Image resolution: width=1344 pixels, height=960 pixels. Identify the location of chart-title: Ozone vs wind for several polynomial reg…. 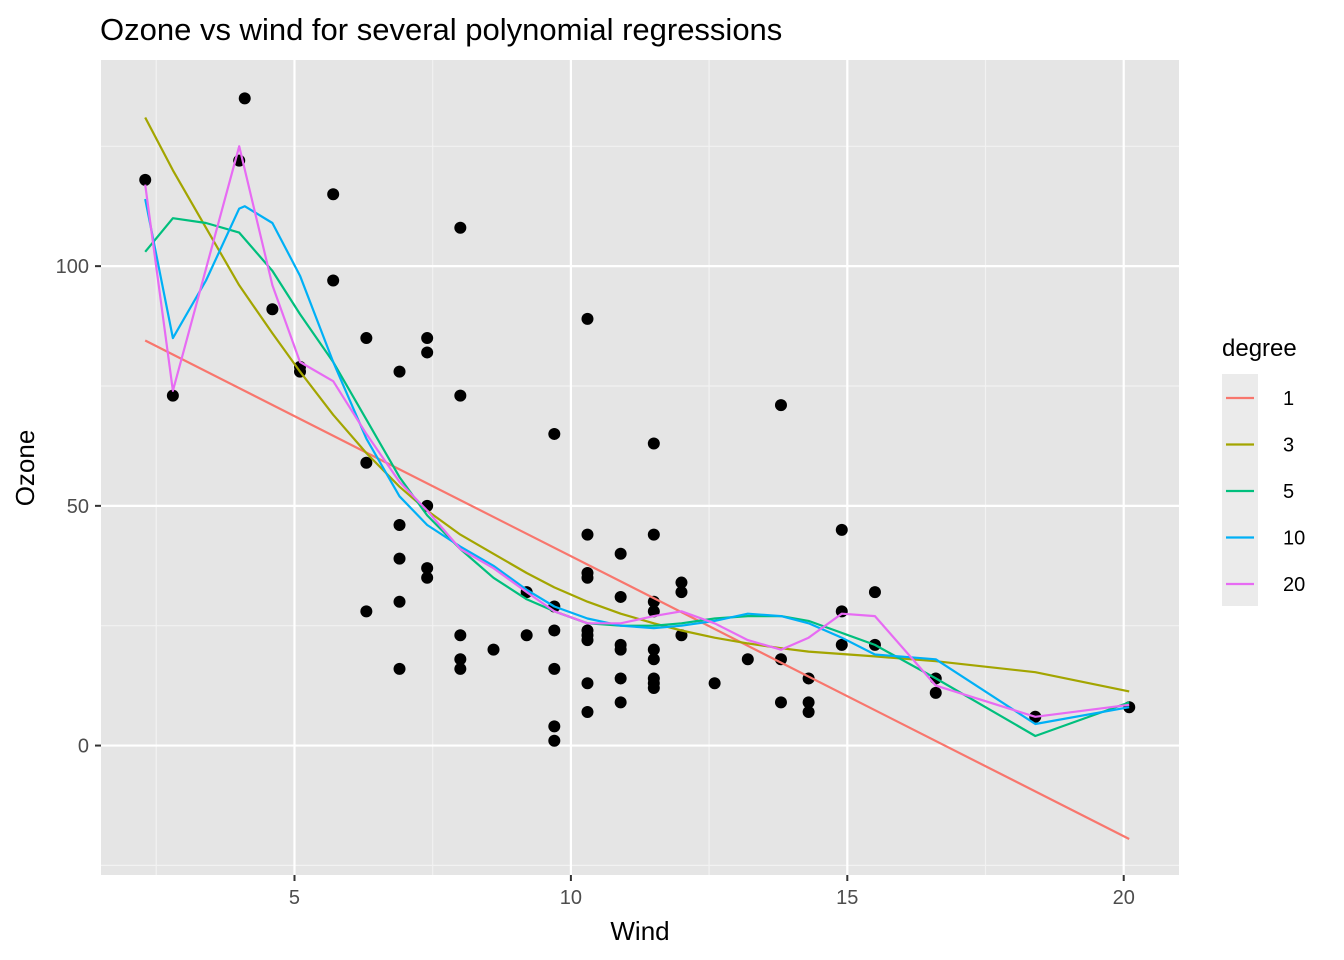
(441, 29).